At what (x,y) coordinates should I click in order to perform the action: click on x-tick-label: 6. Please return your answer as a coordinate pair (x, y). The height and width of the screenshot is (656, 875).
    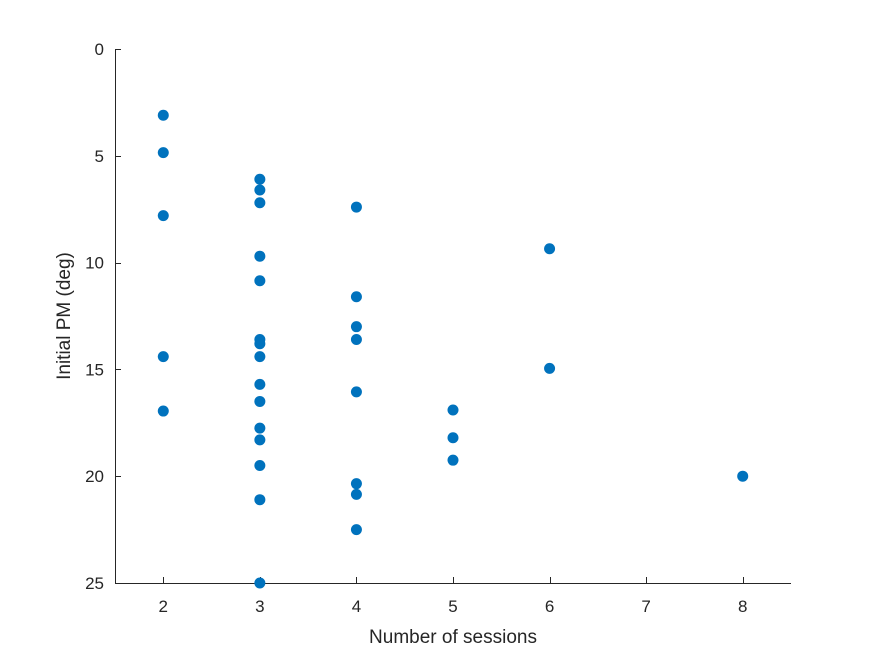
    Looking at the image, I should click on (549, 606).